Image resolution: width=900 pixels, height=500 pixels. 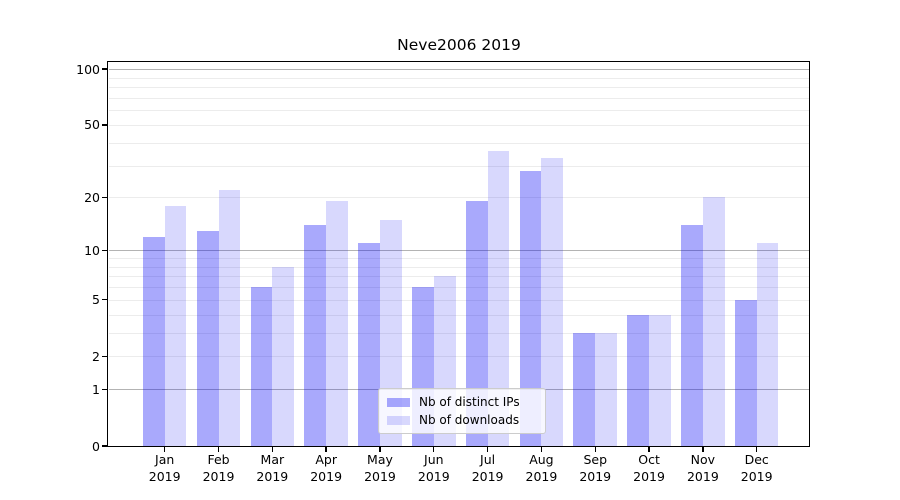 What do you see at coordinates (96, 389) in the screenshot?
I see `y-axis-tick-label: 1` at bounding box center [96, 389].